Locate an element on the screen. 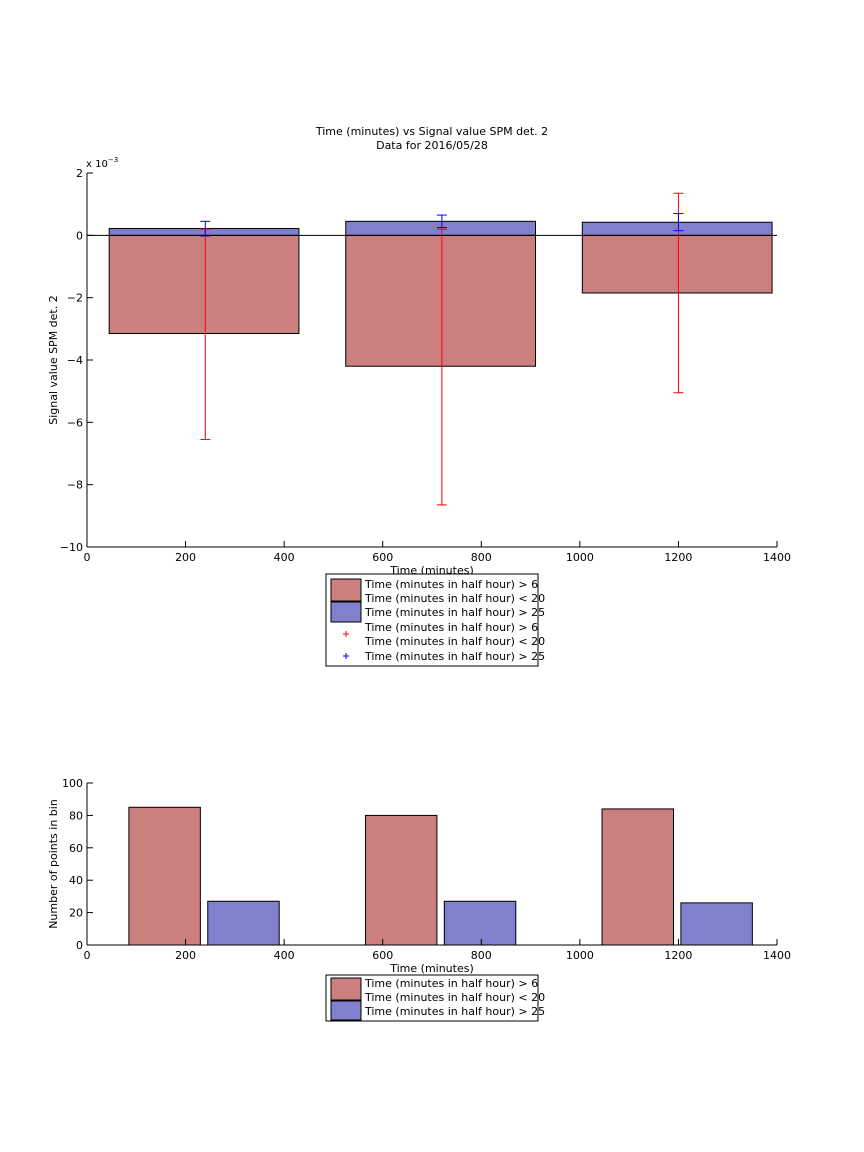 The width and height of the screenshot is (864, 1152). y-tick-label: 40 is located at coordinates (76, 880).